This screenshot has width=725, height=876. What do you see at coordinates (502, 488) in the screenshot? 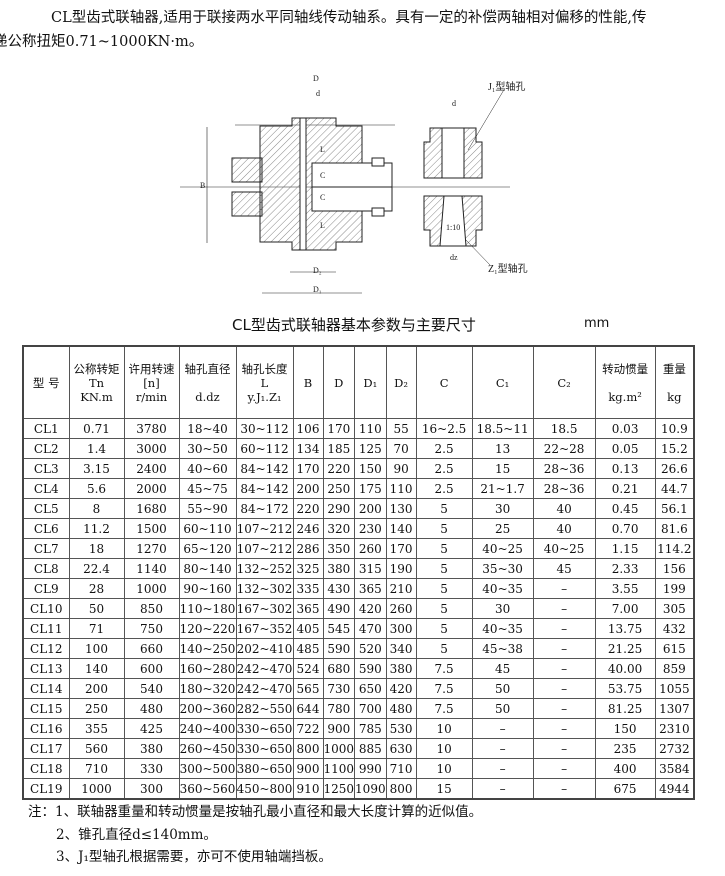
I see `table-cell: 21~1.7` at bounding box center [502, 488].